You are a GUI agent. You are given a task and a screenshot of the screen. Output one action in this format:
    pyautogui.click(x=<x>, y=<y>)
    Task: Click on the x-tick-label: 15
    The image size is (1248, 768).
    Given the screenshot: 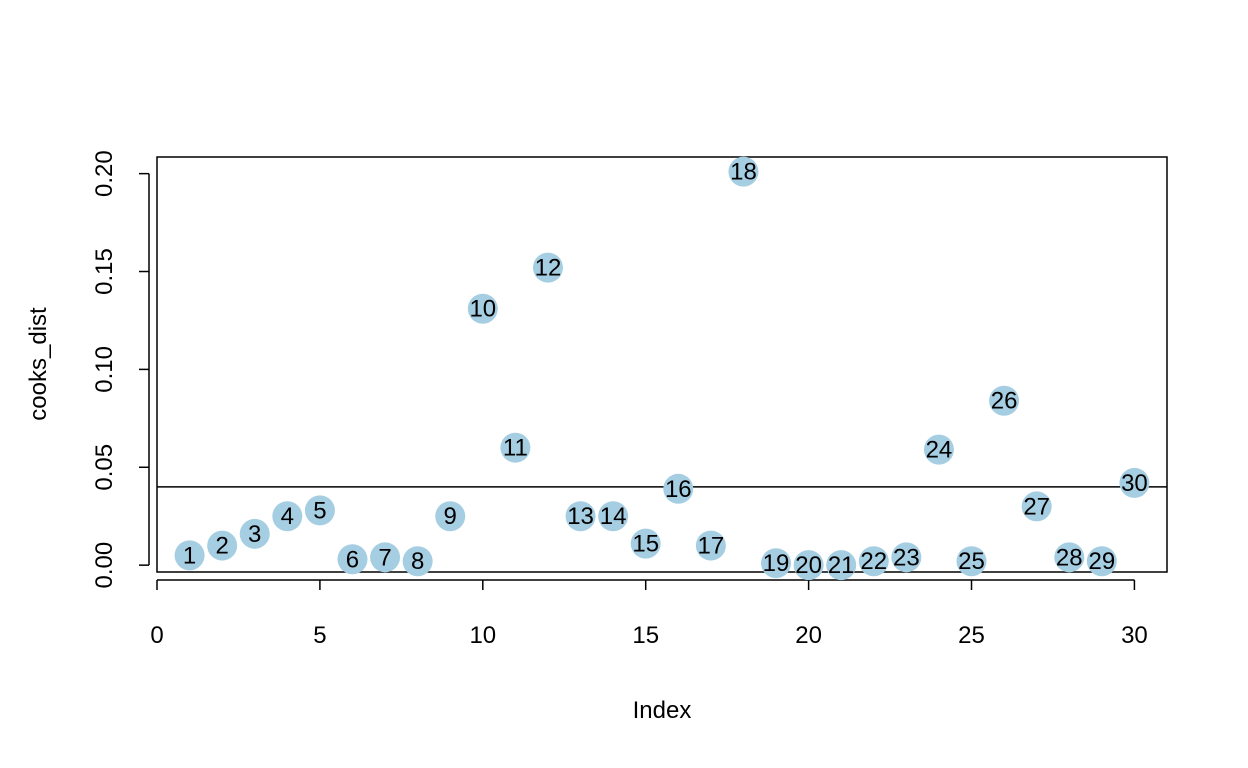 What is the action you would take?
    pyautogui.click(x=645, y=635)
    